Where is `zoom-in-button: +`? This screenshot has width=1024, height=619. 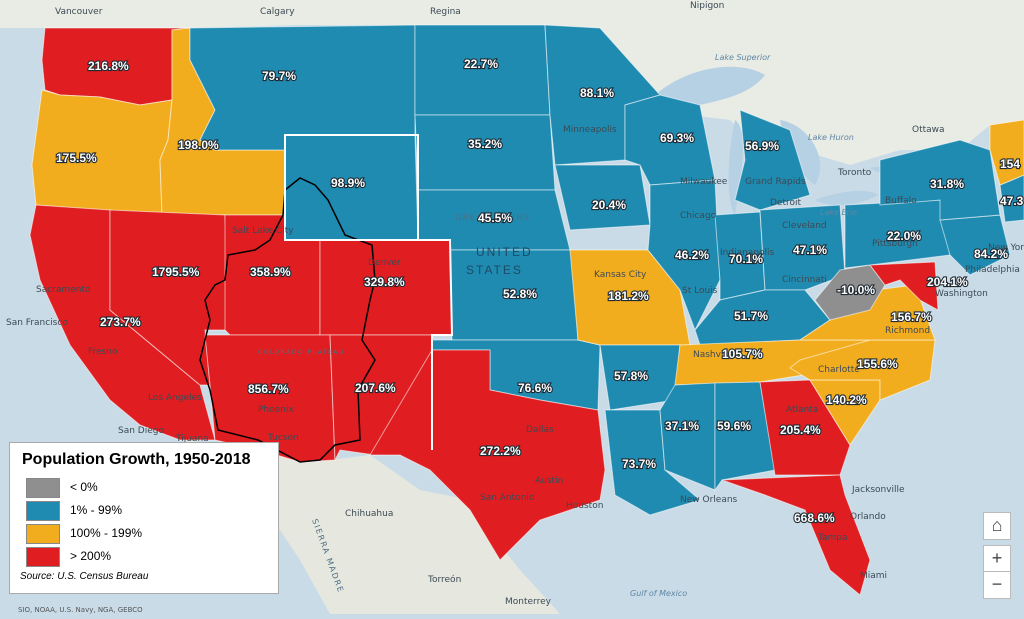
zoom-in-button: + is located at coordinates (997, 559).